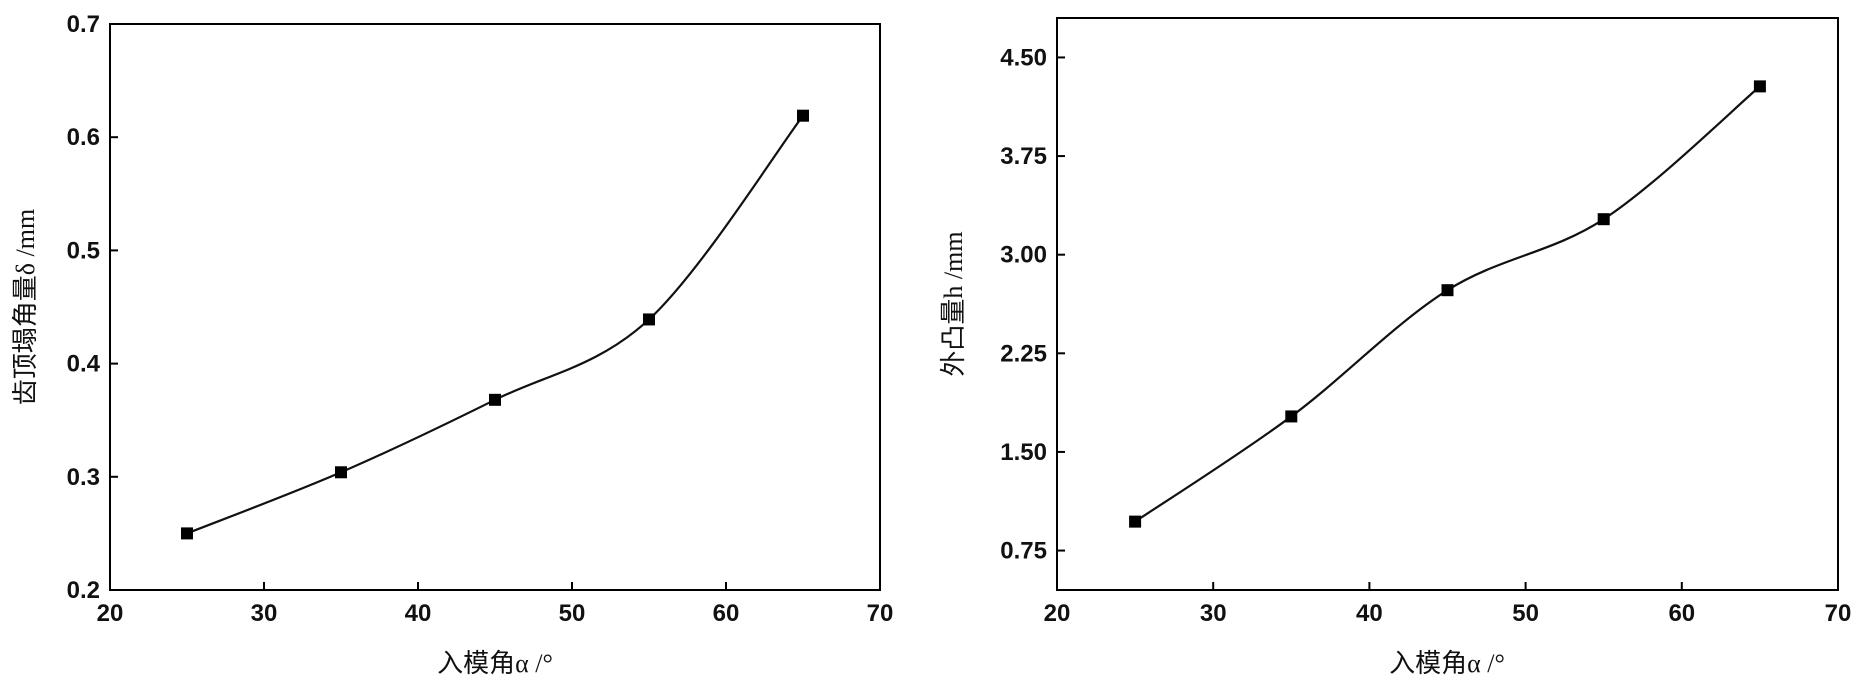 The image size is (1872, 697). Describe the element at coordinates (1023, 255) in the screenshot. I see `y-tick-label: 3.00` at that location.